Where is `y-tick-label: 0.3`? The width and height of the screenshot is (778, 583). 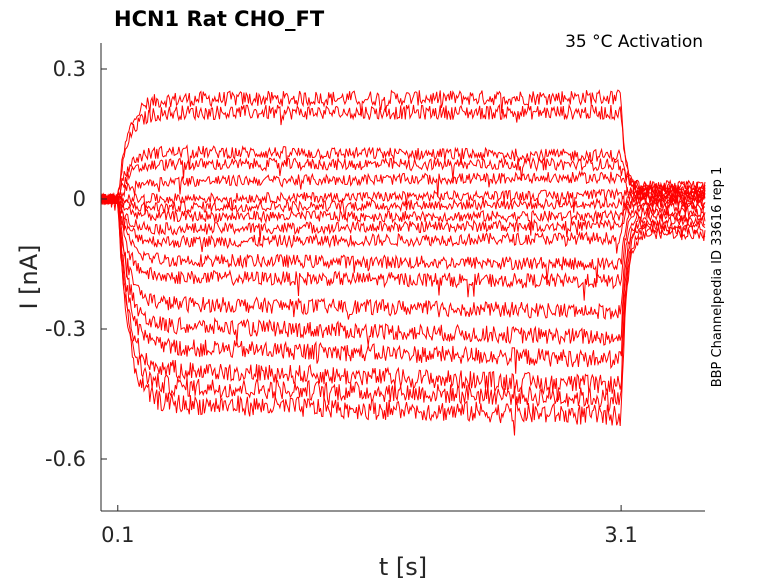
y-tick-label: 0.3 is located at coordinates (69, 69).